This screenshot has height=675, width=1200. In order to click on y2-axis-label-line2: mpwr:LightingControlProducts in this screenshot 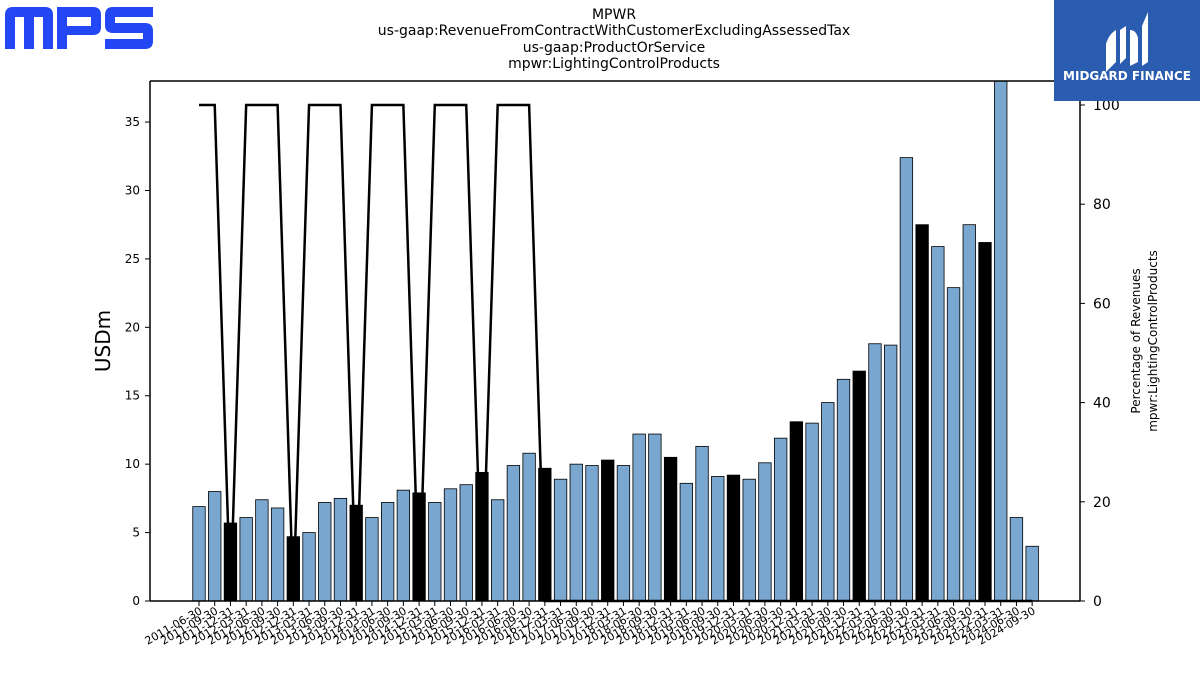, I will do `click(1153, 341)`.